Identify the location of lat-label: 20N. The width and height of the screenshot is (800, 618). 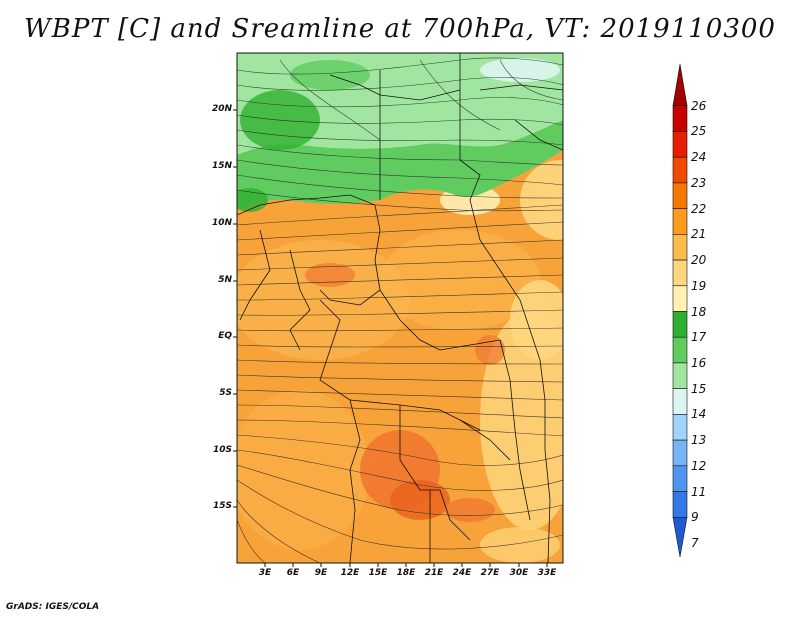
(221, 109).